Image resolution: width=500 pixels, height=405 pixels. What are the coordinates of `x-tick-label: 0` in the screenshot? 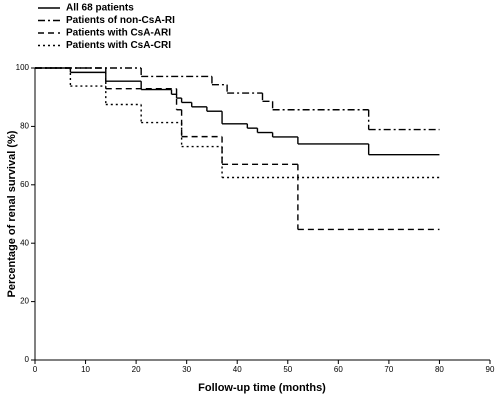 It's located at (35, 369).